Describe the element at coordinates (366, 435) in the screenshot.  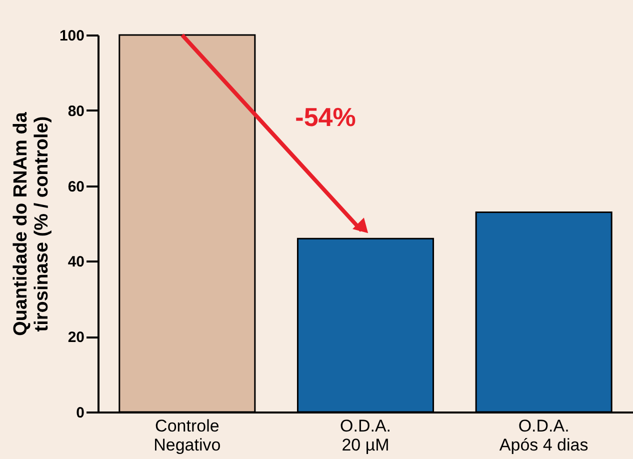
I see `x-tick-label: O.D.A. 20 µM` at that location.